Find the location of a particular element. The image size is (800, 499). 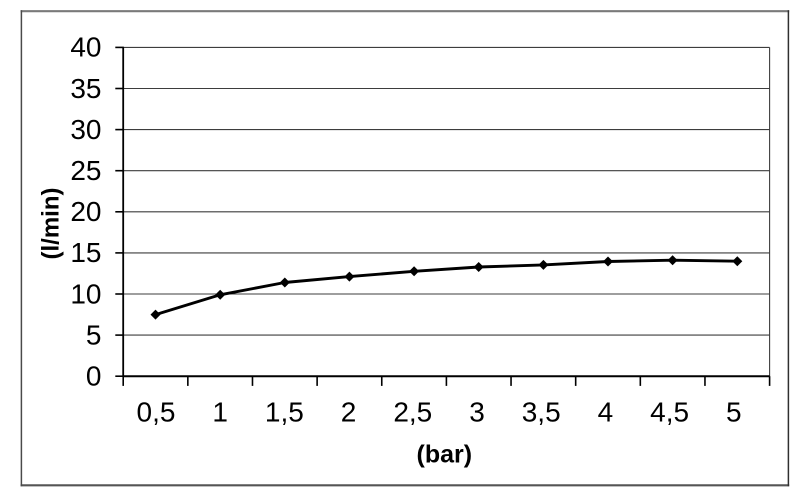

svg-text: 1 is located at coordinates (220, 412).